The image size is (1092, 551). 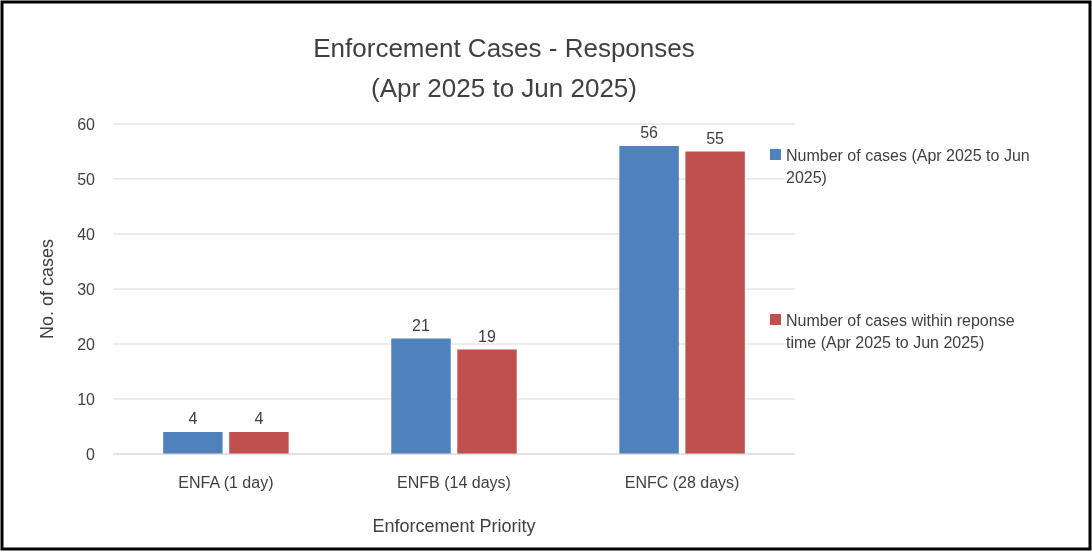 I want to click on legend-label: Number of cases (Apr 2025 to Jun 2025), so click(x=908, y=166).